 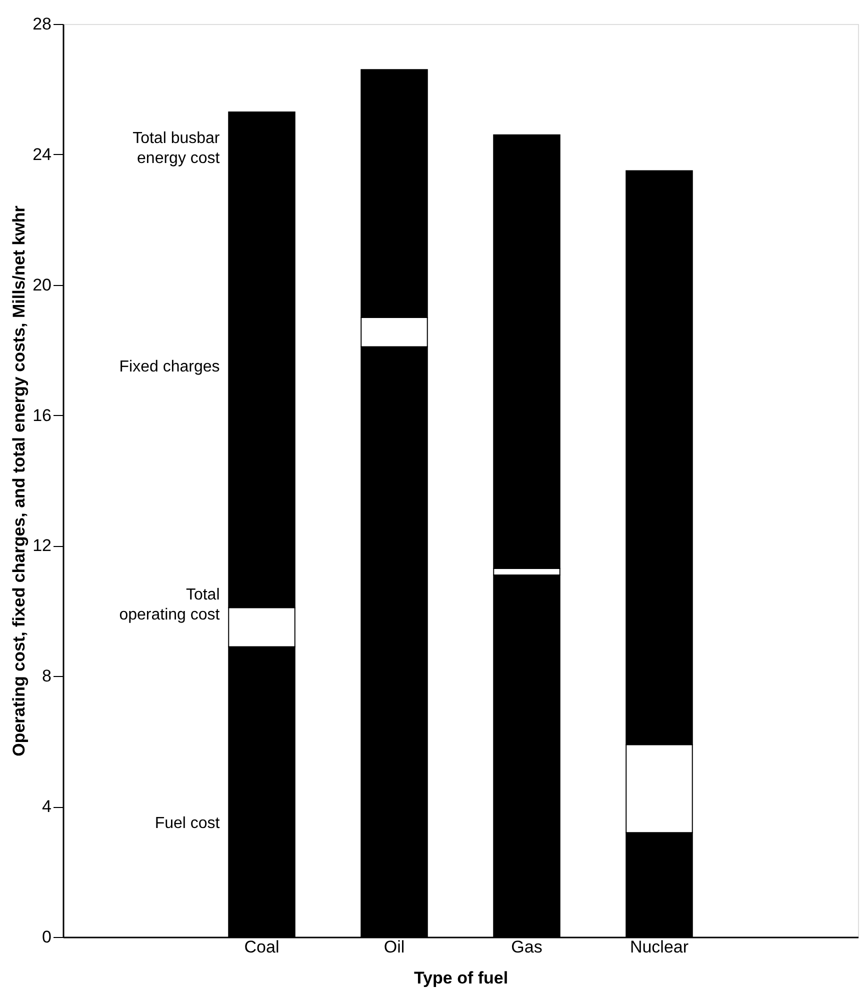 I want to click on y-tick-label: 24, so click(x=42, y=154).